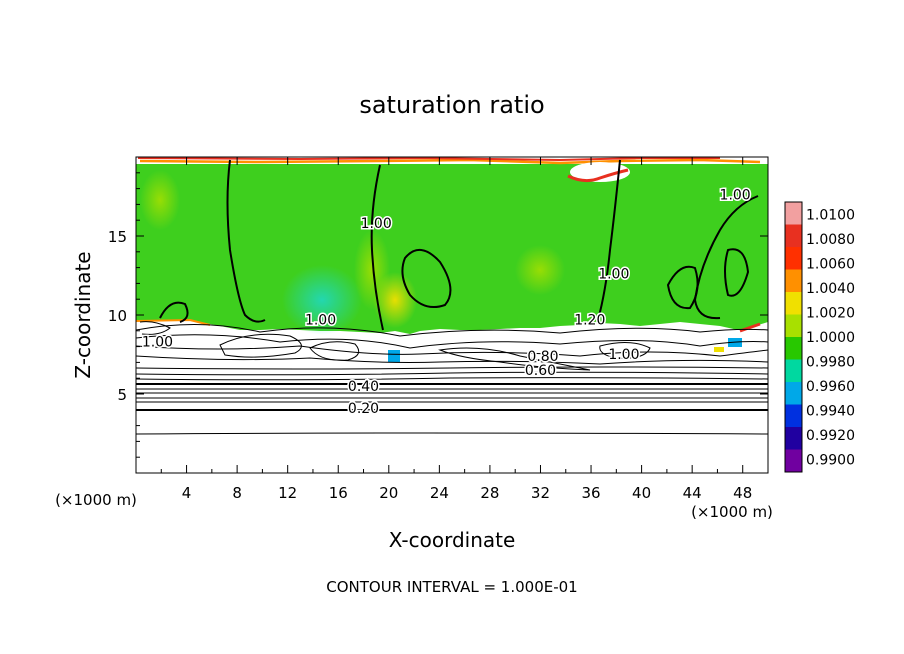 Image resolution: width=904 pixels, height=654 pixels. I want to click on colorbar-frame, so click(793, 337).